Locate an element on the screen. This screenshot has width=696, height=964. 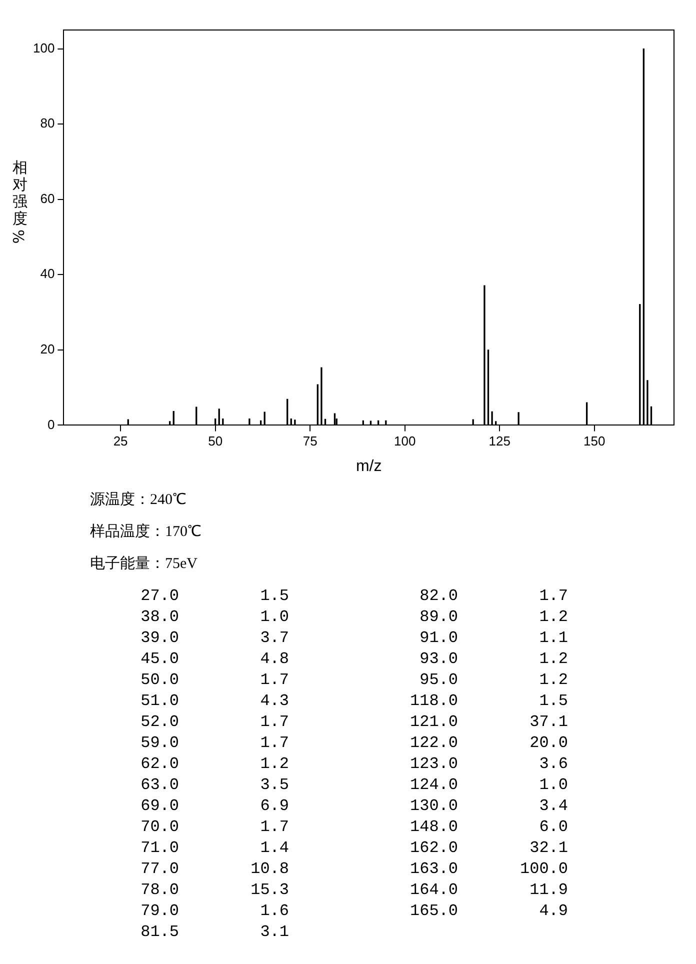
text: 89.0 is located at coordinates (439, 617).